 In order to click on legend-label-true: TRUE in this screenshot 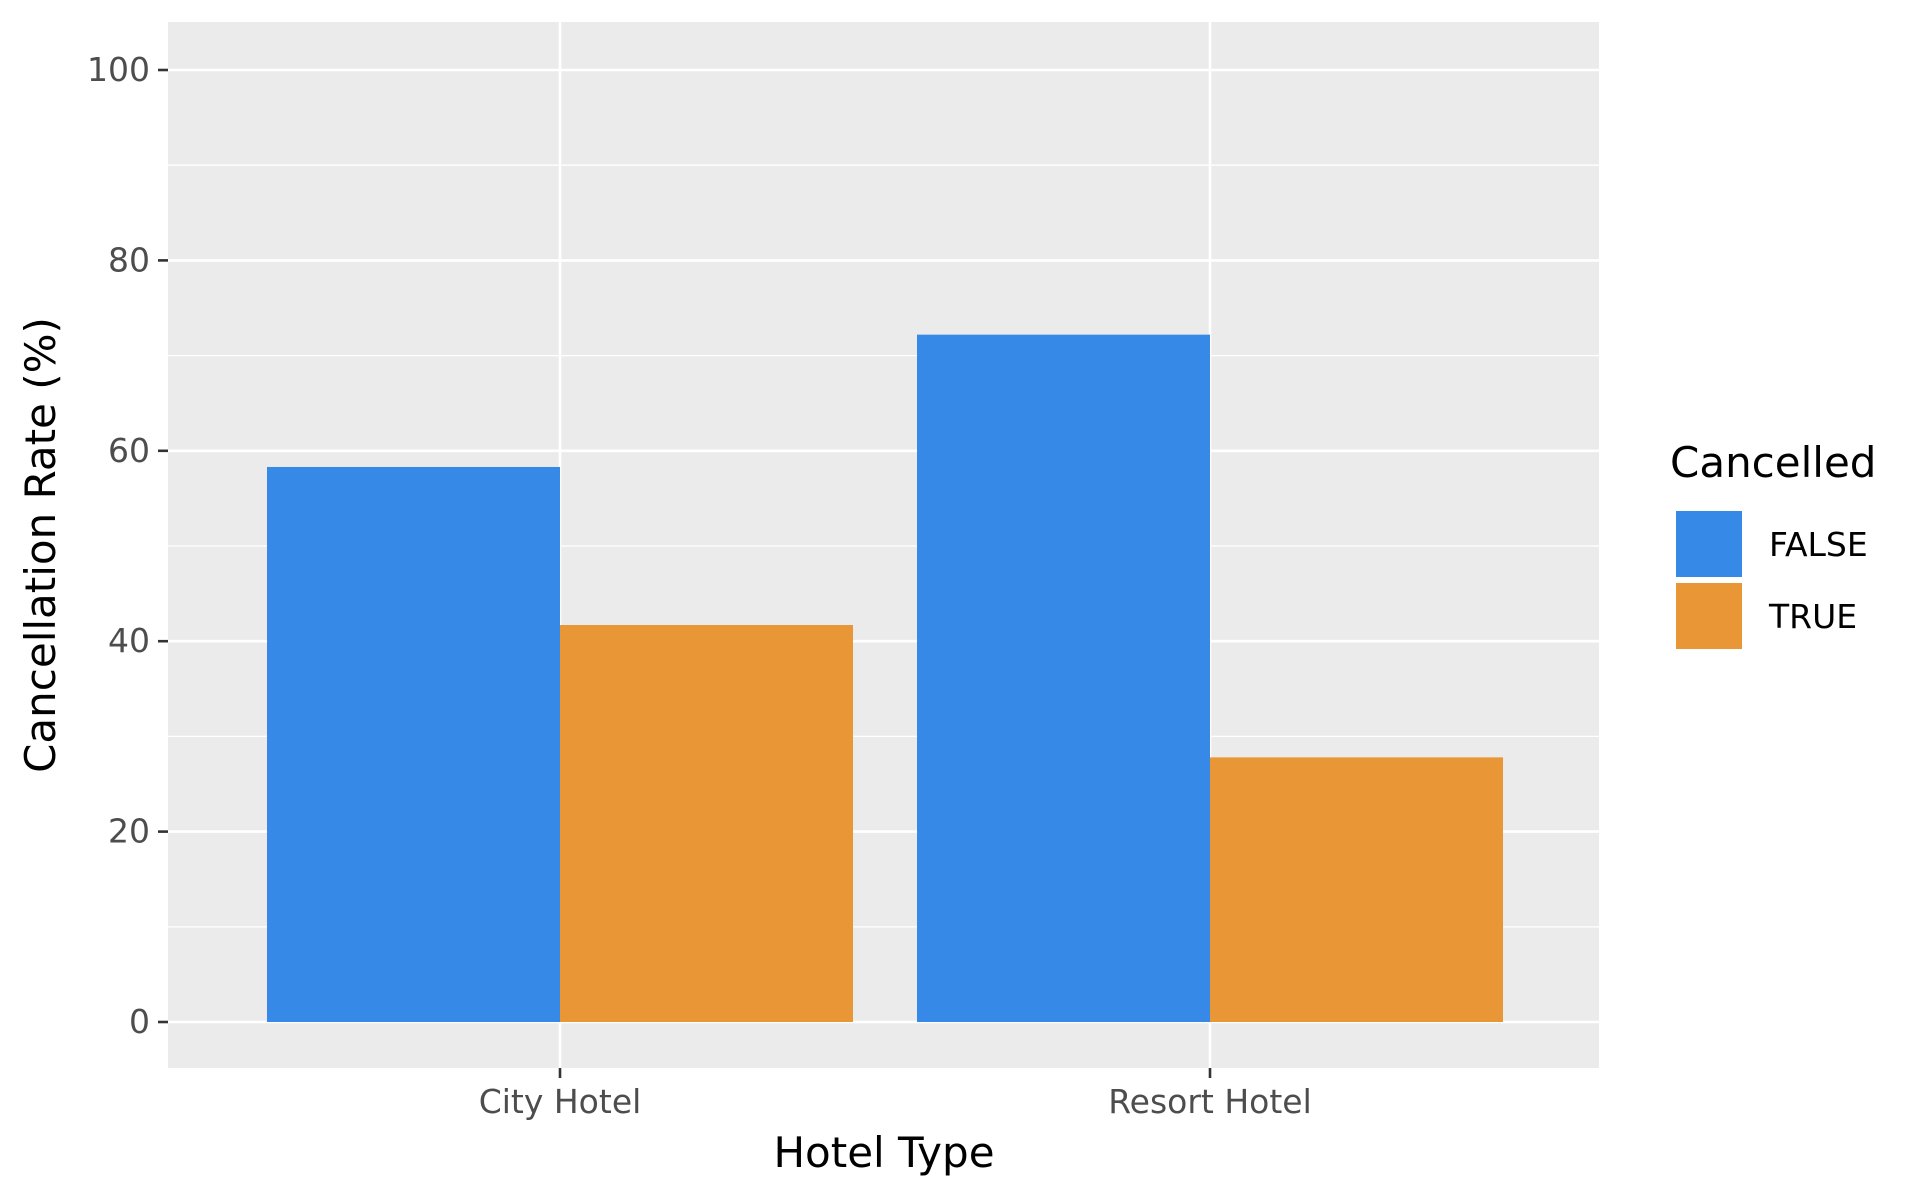, I will do `click(1812, 616)`.